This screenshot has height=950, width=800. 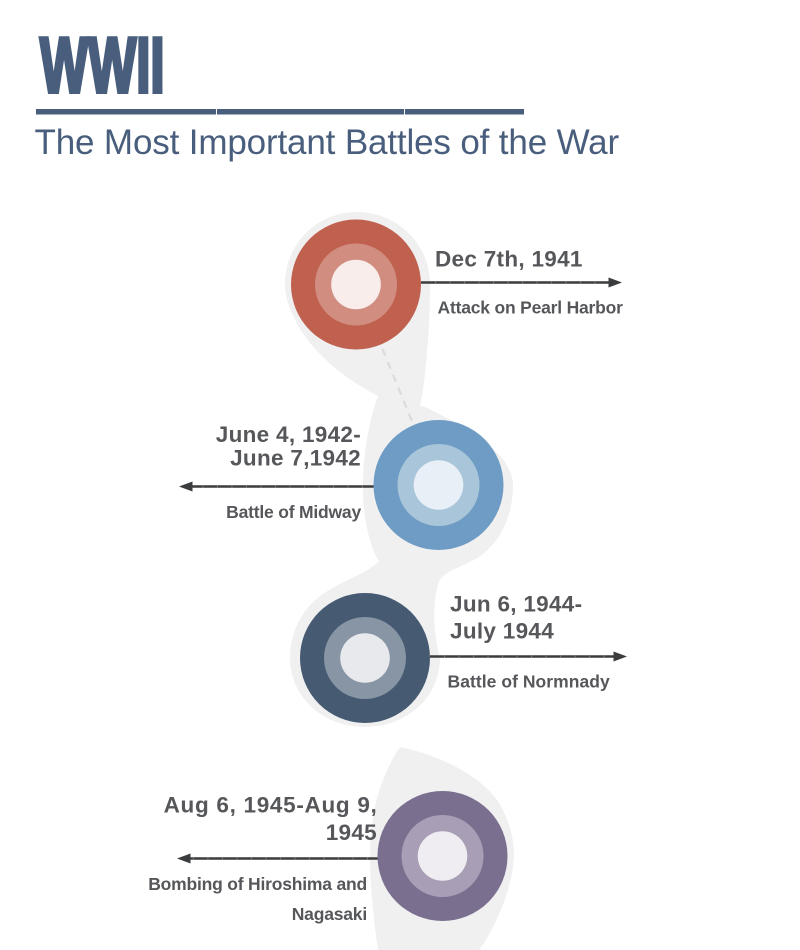 What do you see at coordinates (502, 631) in the screenshot?
I see `svg-text: July 1944` at bounding box center [502, 631].